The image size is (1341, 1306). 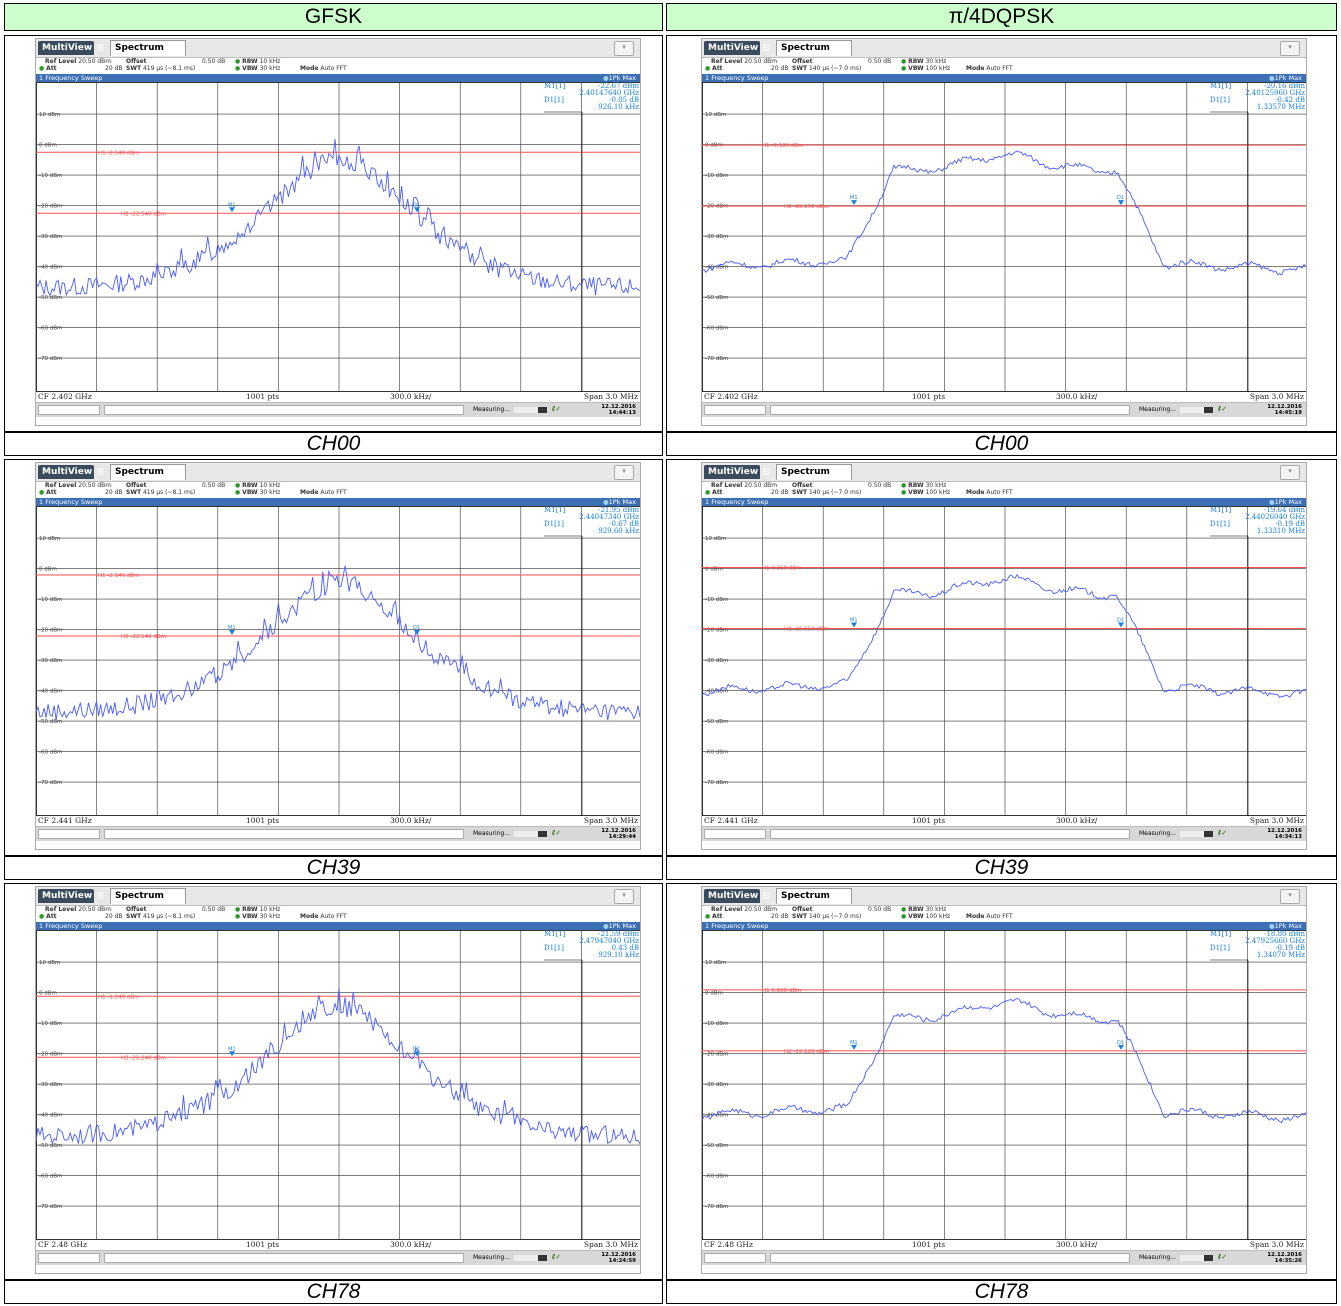 What do you see at coordinates (1290, 948) in the screenshot?
I see `marker-table-value: -0.19 dB` at bounding box center [1290, 948].